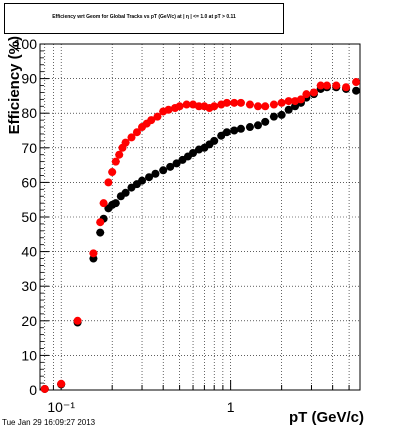 Image resolution: width=400 pixels, height=433 pixels. I want to click on y-axis-label: Efficiency (%), so click(14, 85).